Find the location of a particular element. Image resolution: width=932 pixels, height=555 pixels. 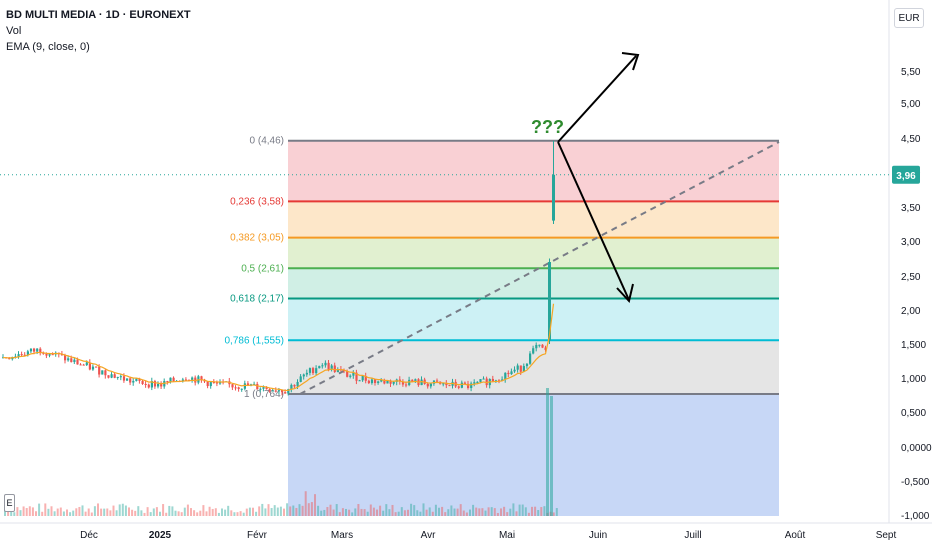

currency-button: EUR is located at coordinates (909, 18).